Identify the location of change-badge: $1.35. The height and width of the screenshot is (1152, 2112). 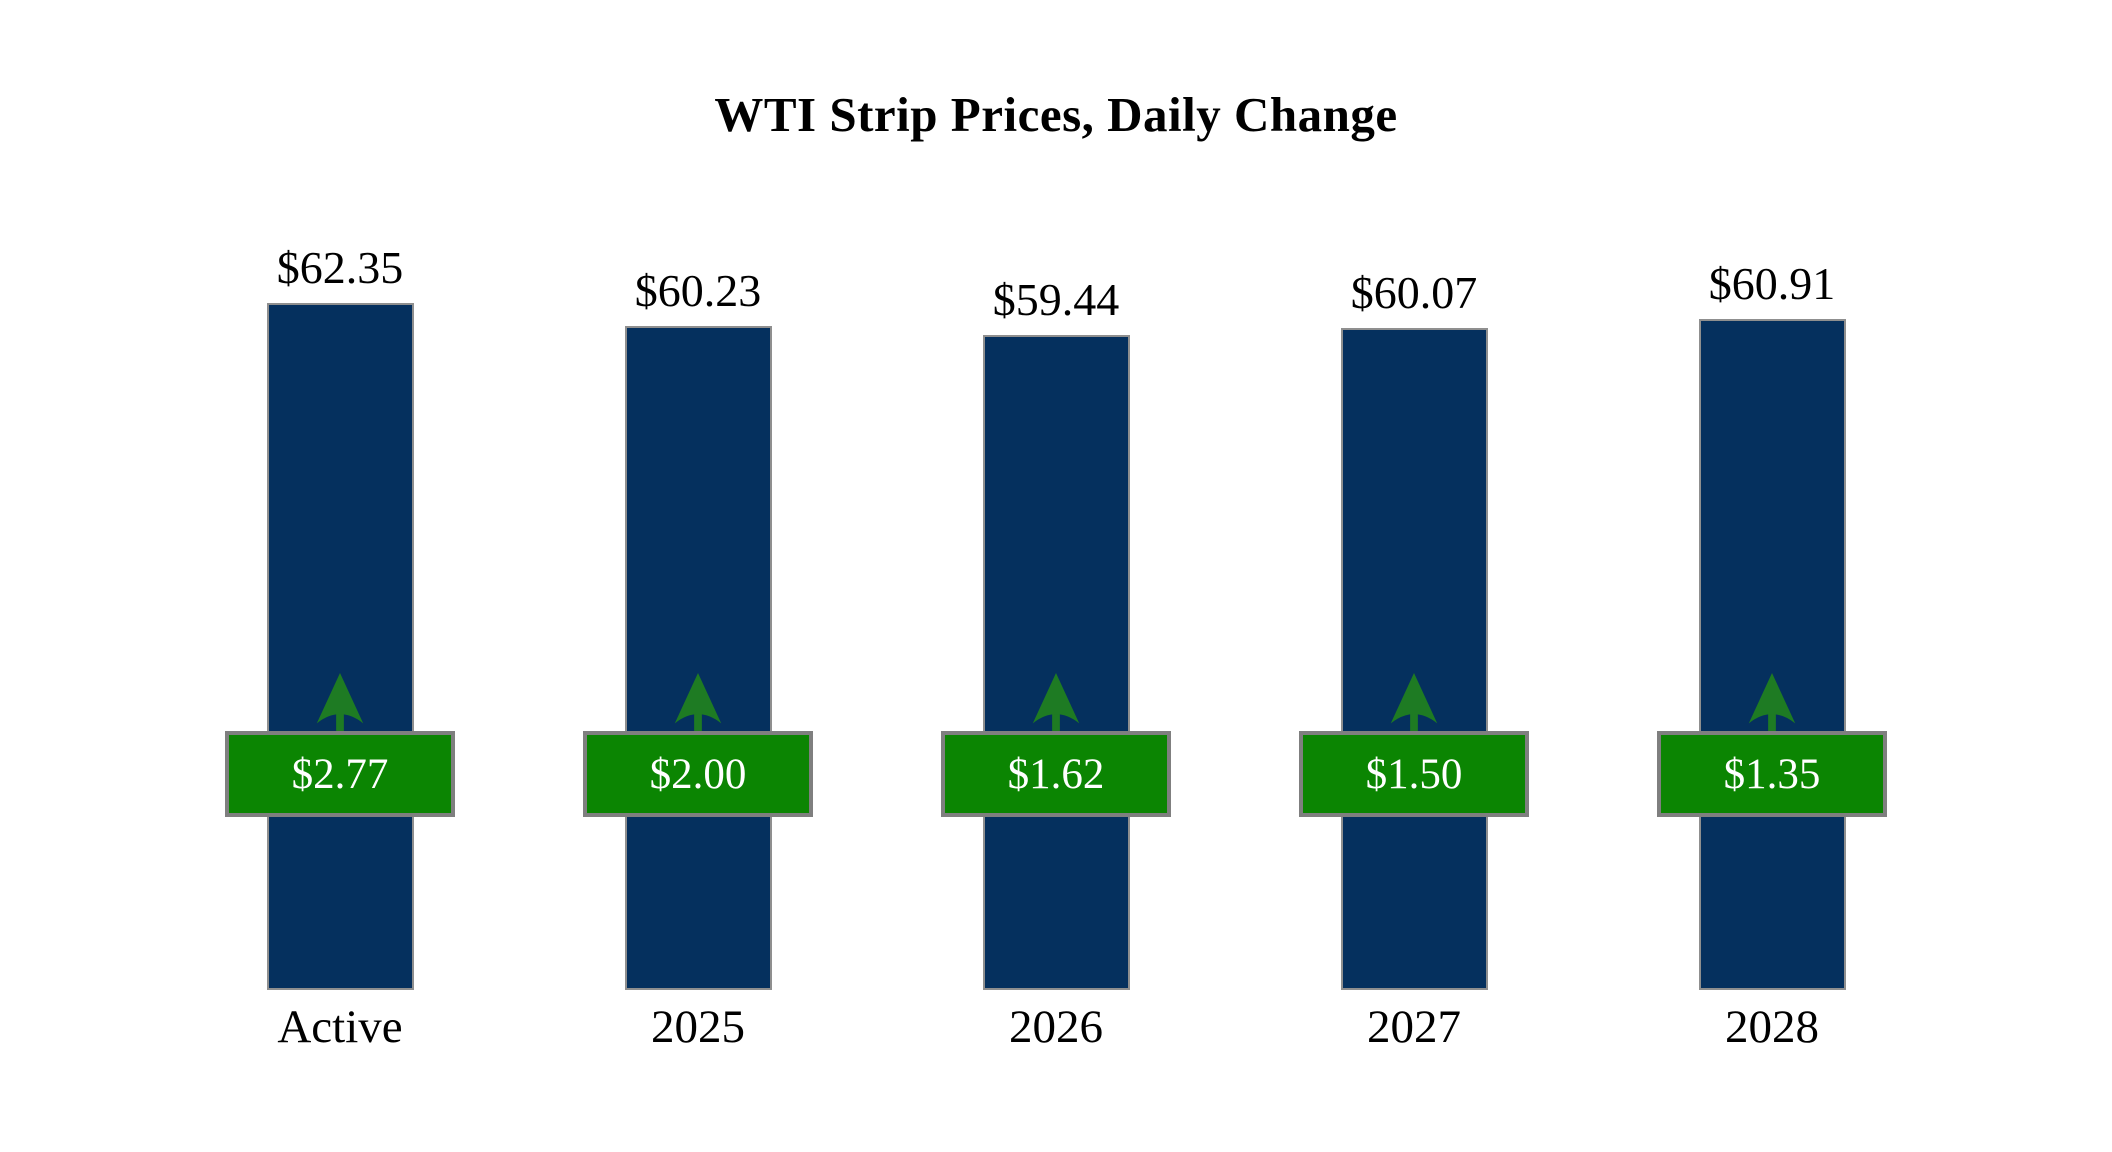
(1772, 774).